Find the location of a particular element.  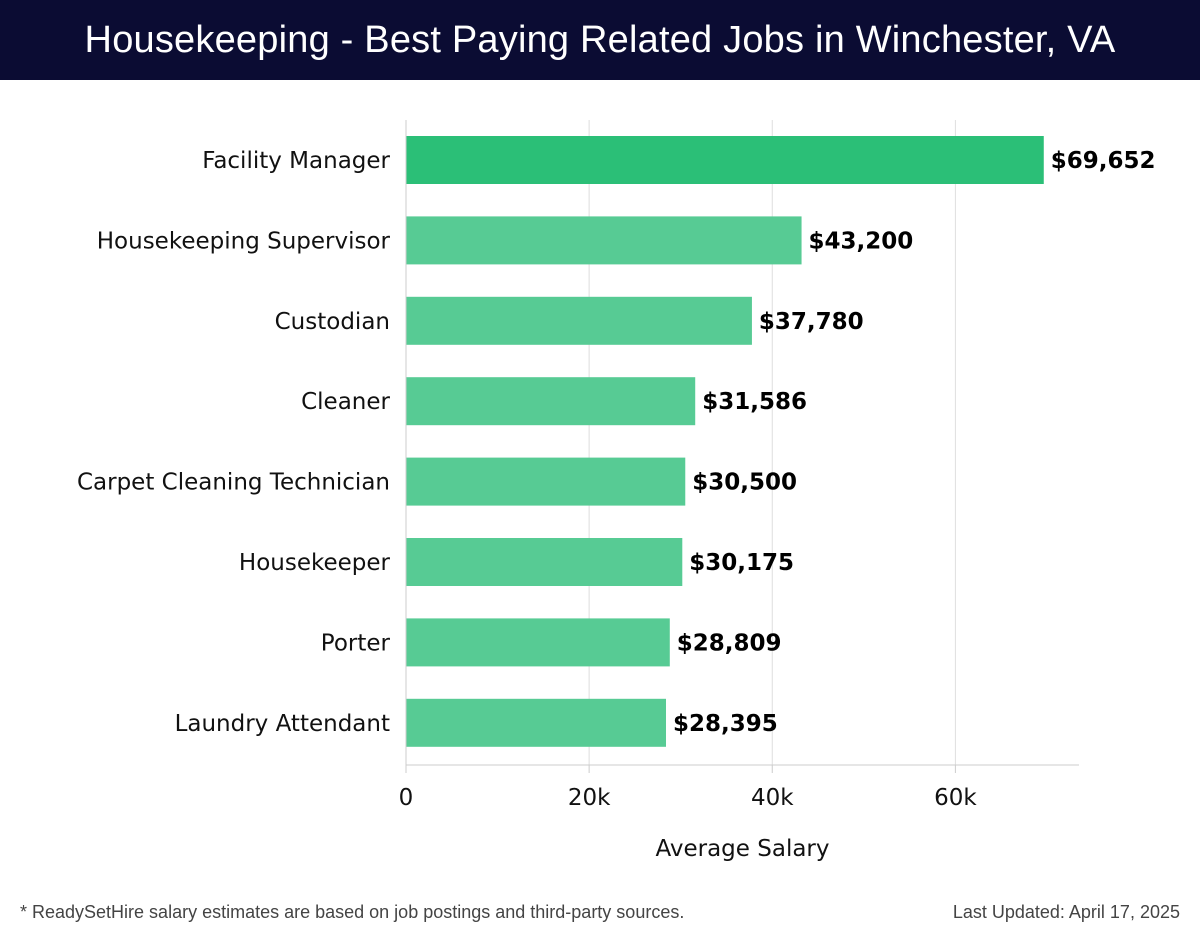

last-updated: Last Updated: April 17, 2025 is located at coordinates (1066, 912).